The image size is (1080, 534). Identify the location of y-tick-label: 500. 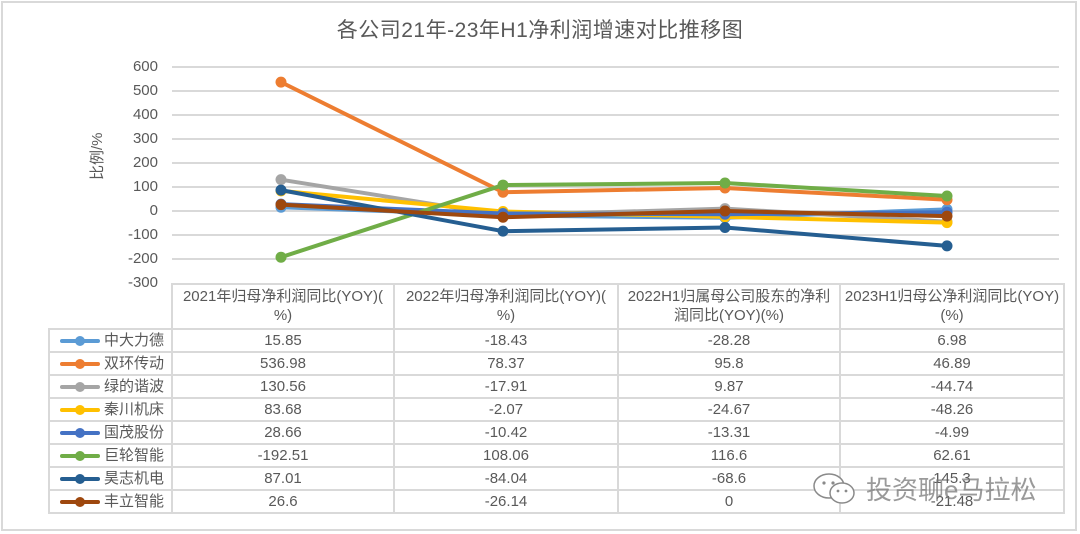
(145, 90).